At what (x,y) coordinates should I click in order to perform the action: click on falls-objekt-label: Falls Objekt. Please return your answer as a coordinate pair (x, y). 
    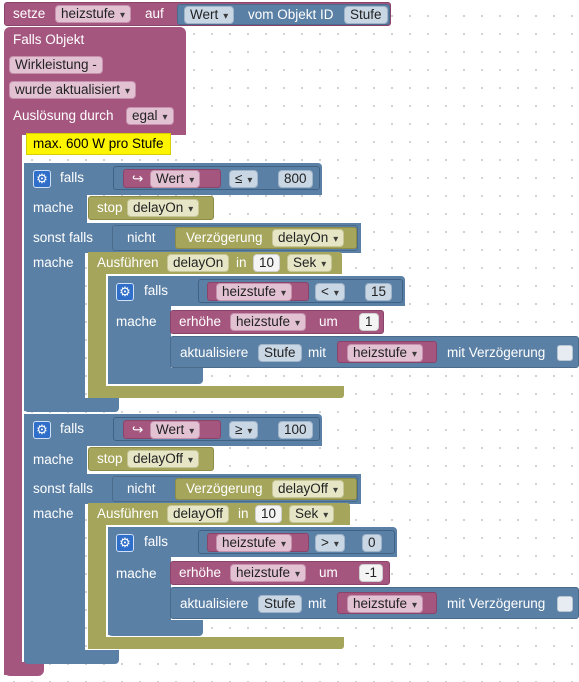
    Looking at the image, I should click on (49, 39).